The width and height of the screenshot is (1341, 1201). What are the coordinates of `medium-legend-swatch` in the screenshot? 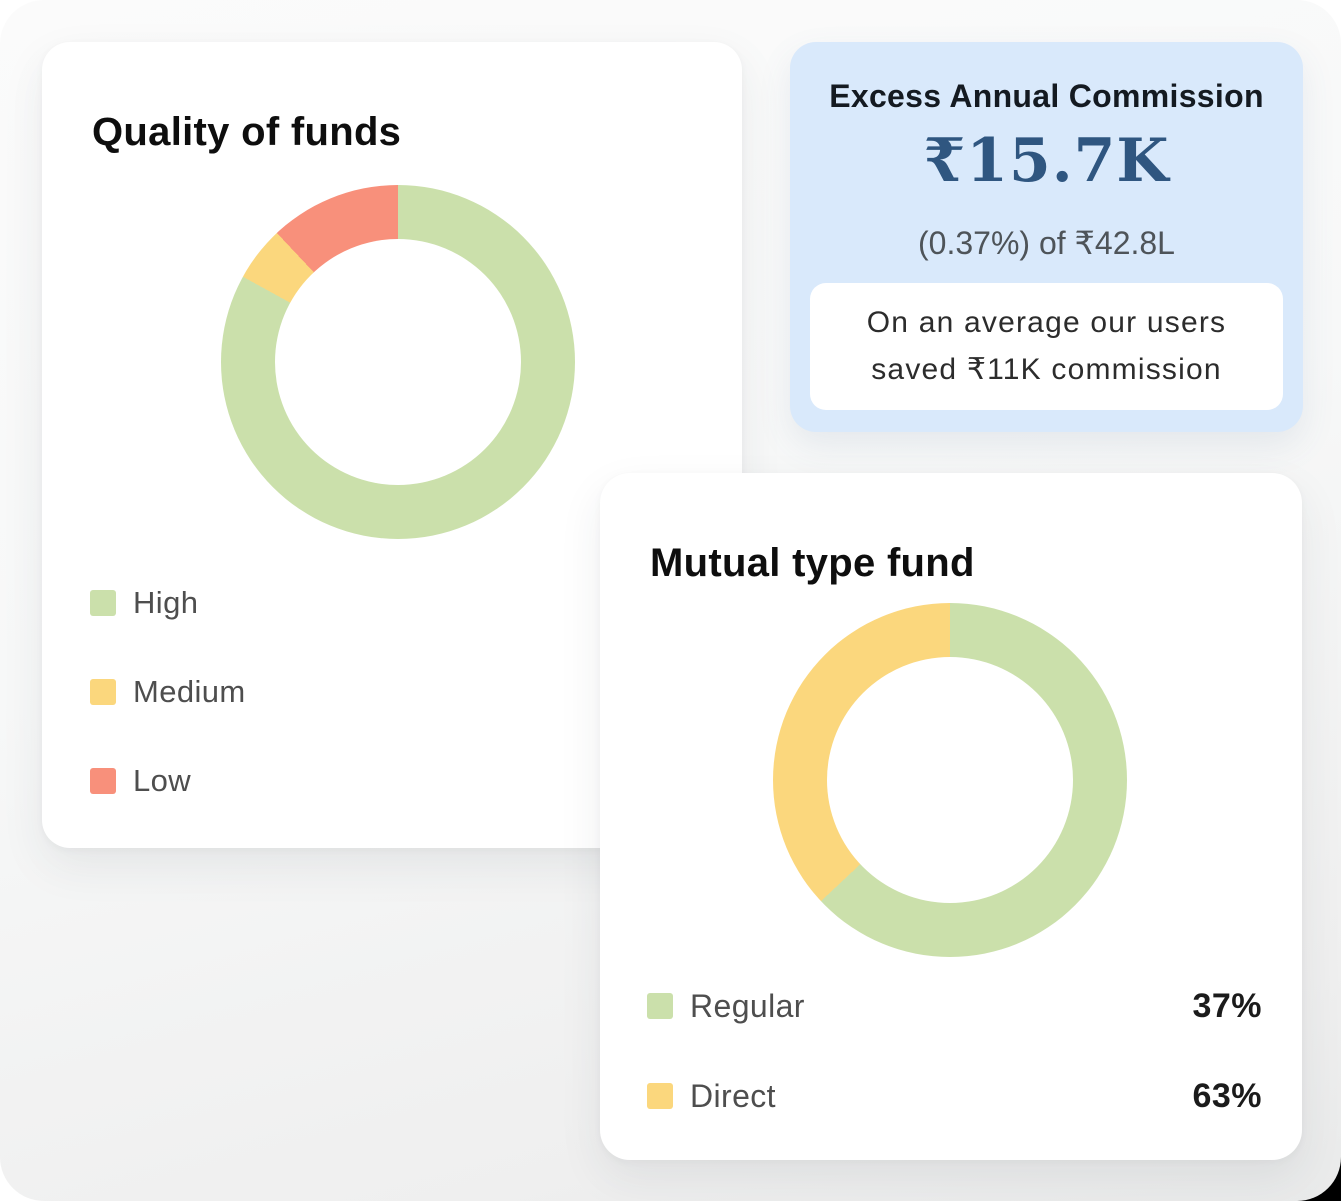 It's located at (103, 692).